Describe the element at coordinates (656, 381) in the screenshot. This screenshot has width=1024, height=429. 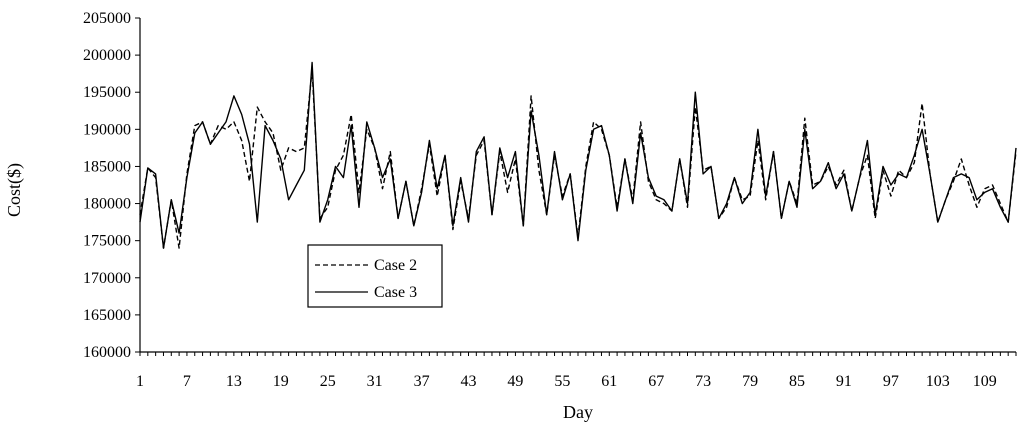
I see `x-tick-label: 67` at that location.